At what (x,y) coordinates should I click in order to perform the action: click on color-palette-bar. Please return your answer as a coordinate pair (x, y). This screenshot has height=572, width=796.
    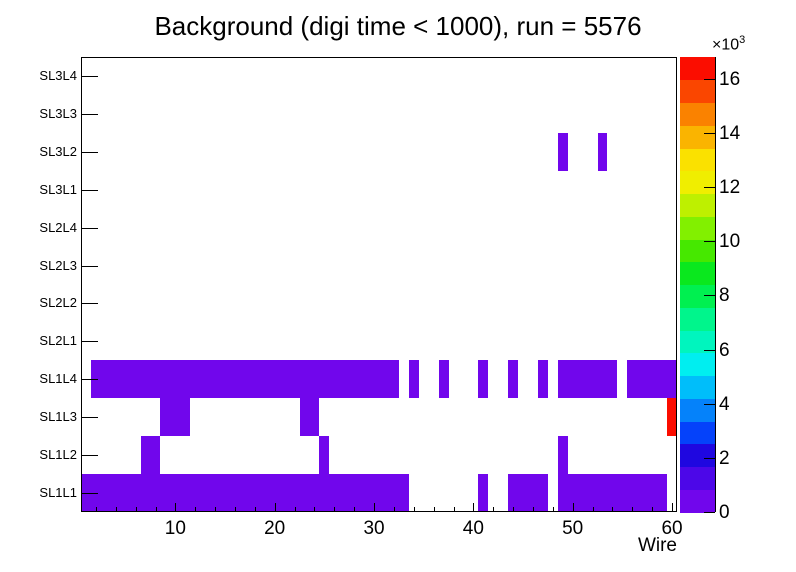
    Looking at the image, I should click on (698, 285).